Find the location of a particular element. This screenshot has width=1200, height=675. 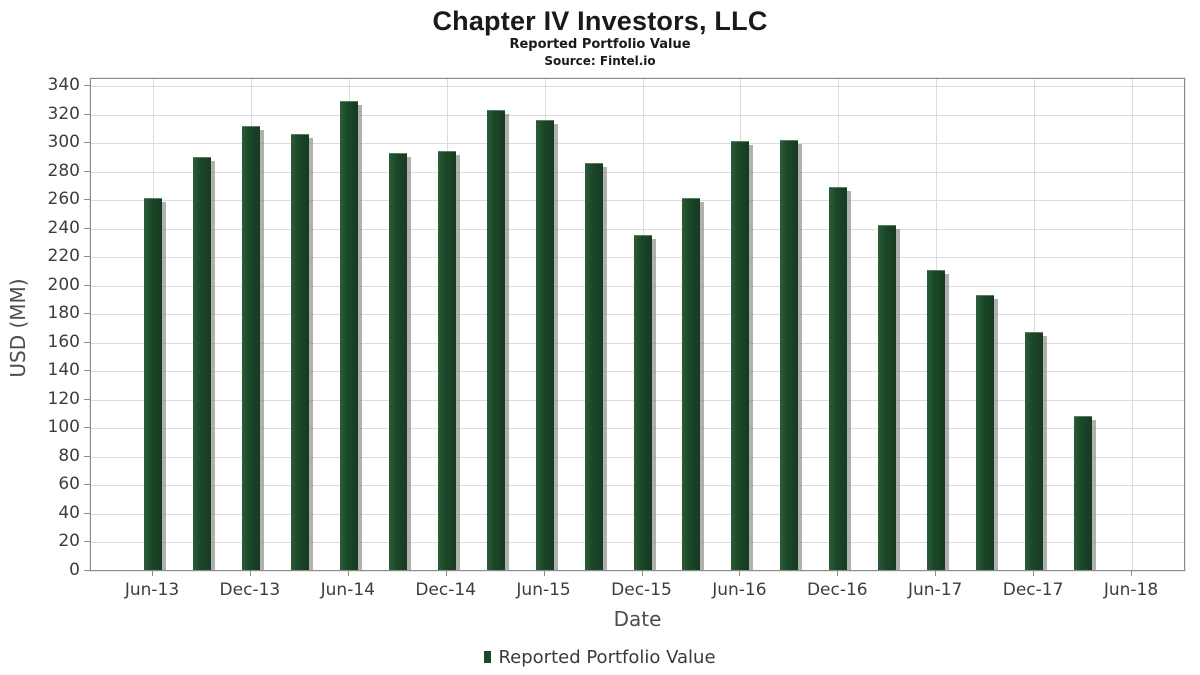

x-tick-label: Dec-15 is located at coordinates (641, 590).